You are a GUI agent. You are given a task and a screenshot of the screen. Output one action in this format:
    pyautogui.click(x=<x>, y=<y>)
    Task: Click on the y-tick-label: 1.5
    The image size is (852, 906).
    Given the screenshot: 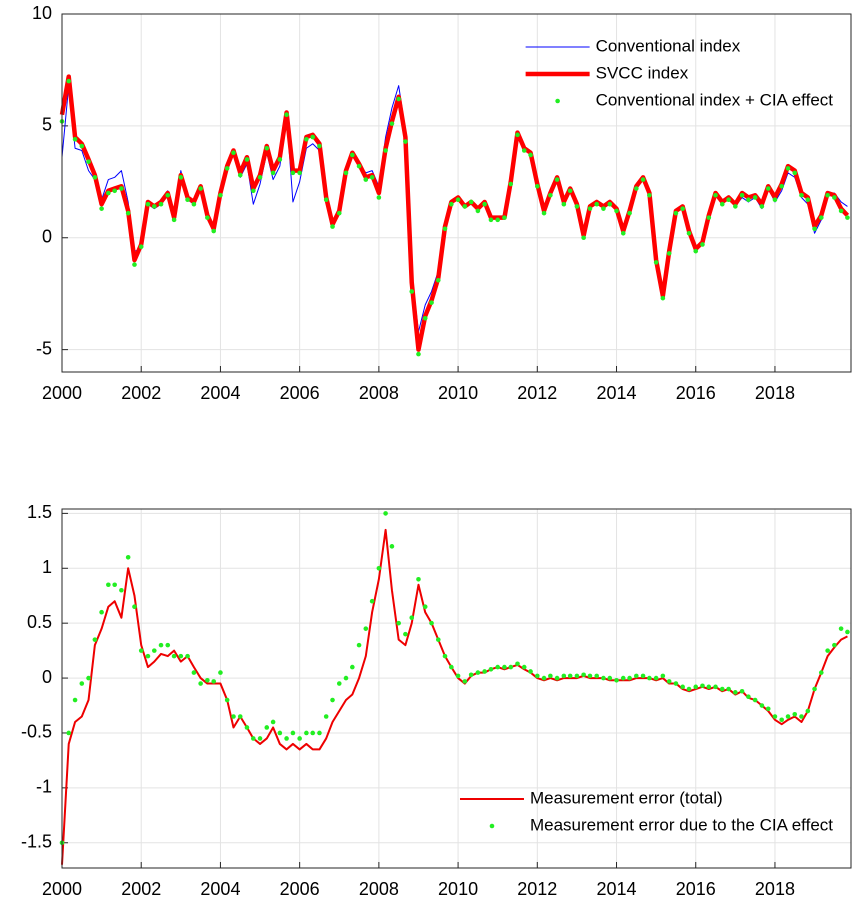 What is the action you would take?
    pyautogui.click(x=39, y=512)
    